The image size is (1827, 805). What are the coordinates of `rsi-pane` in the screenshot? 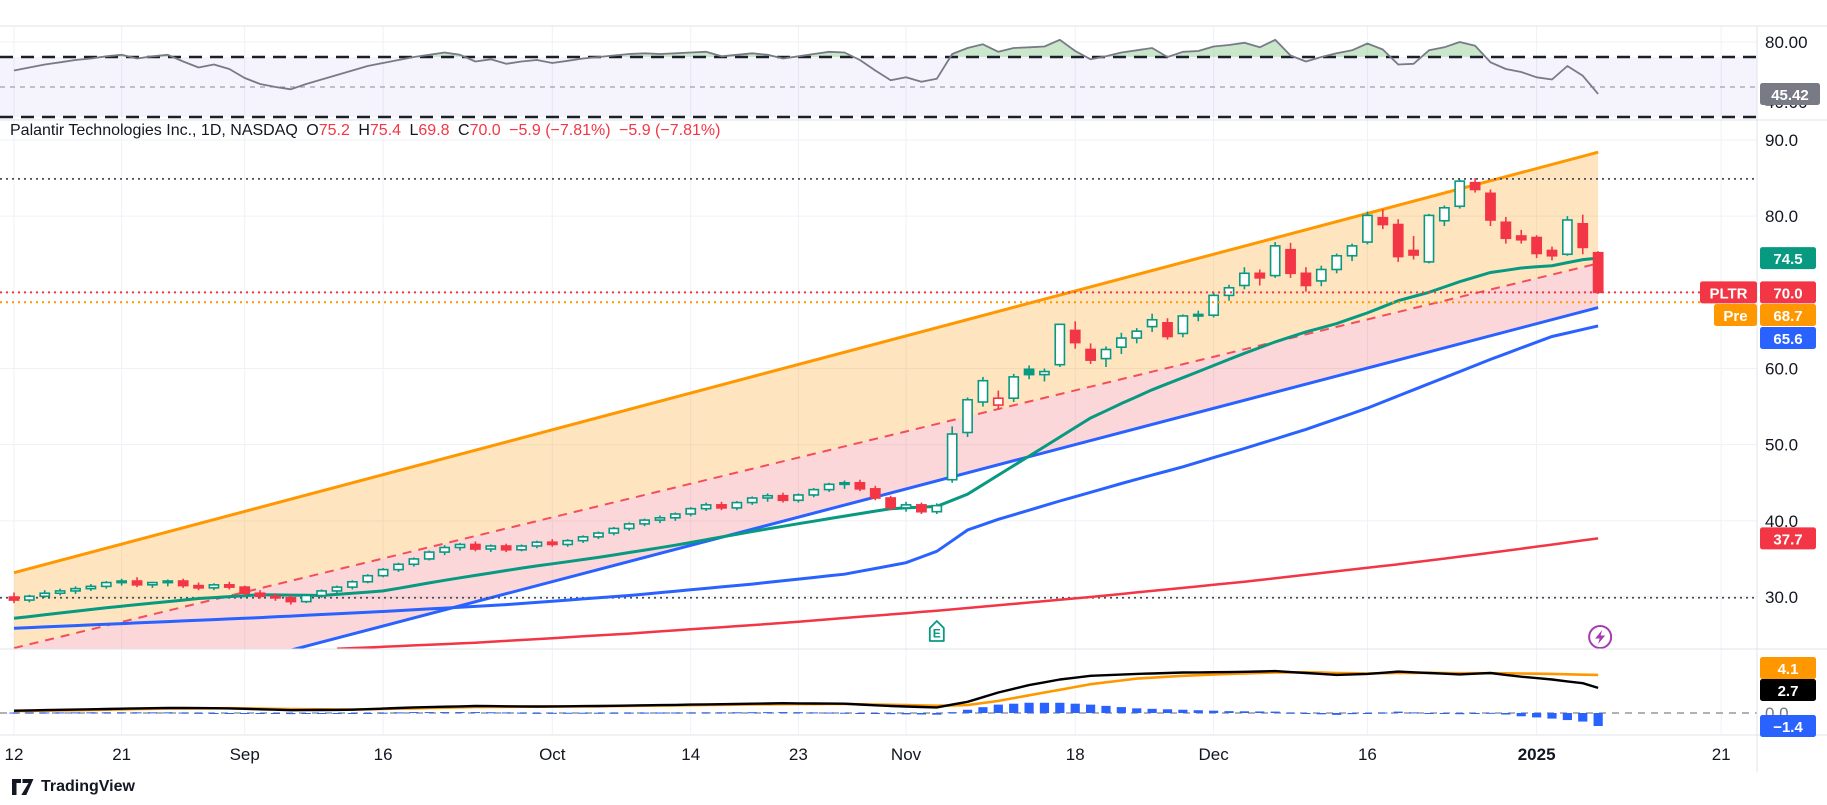 It's located at (878, 78).